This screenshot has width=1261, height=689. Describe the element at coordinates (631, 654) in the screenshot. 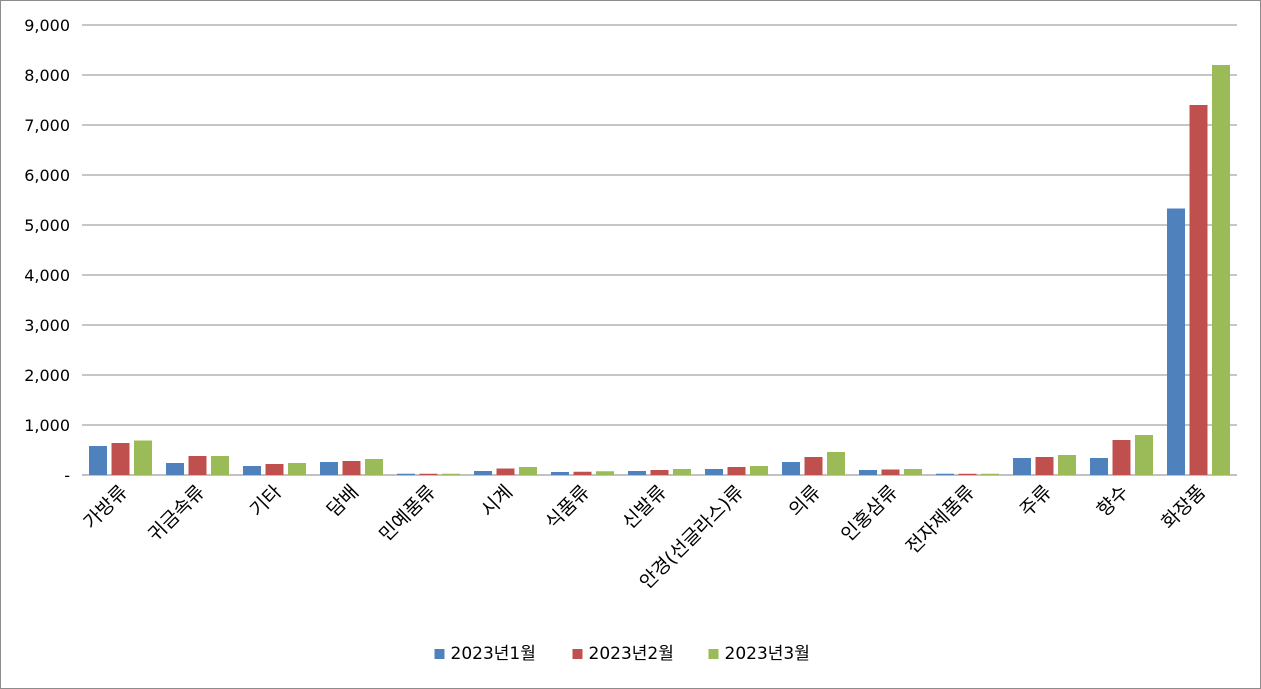

I see `legend-label: 2023년2월` at that location.